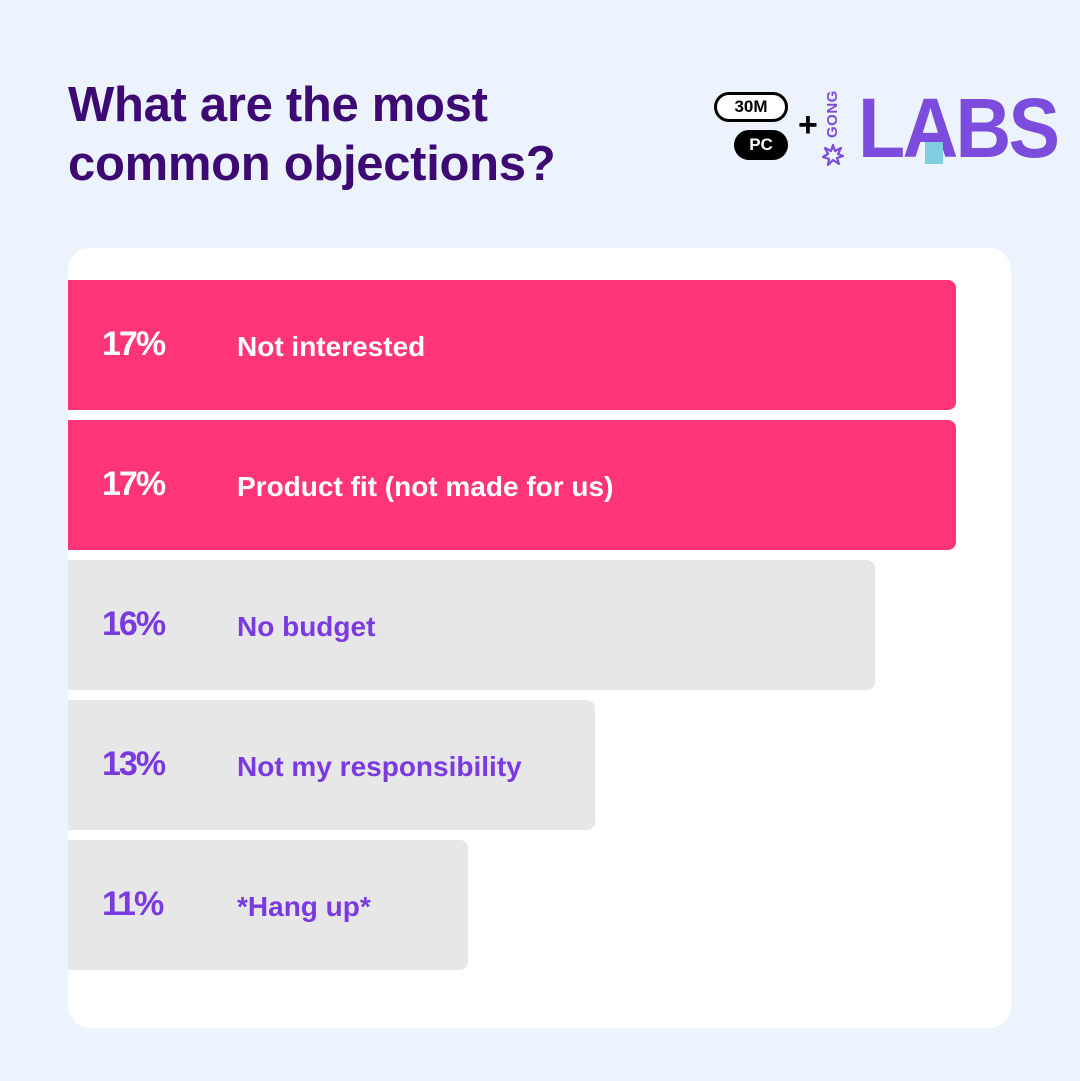 Image resolution: width=1080 pixels, height=1081 pixels. I want to click on labs-wordmark: LABS, so click(959, 128).